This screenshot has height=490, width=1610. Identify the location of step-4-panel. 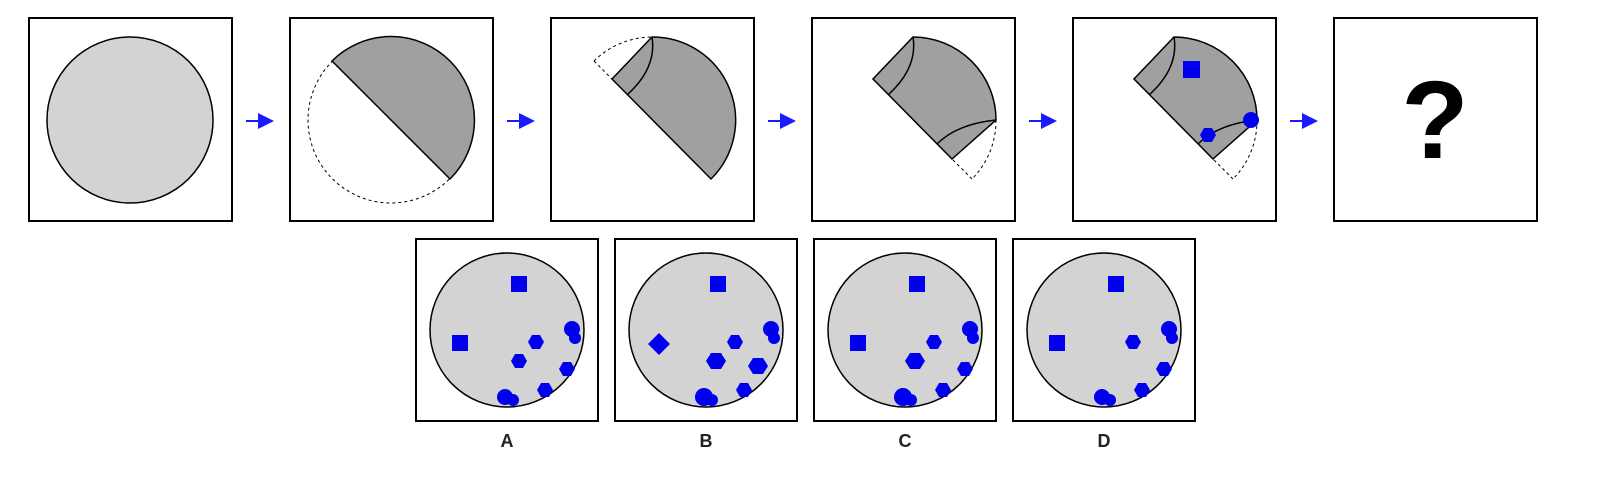
(913, 119).